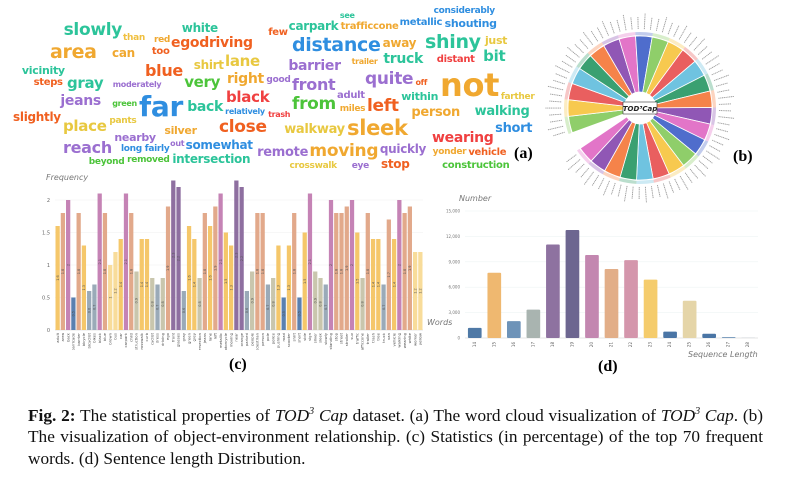 This screenshot has width=788, height=489. What do you see at coordinates (43, 70) in the screenshot?
I see `word-cloud-word: vicinity` at bounding box center [43, 70].